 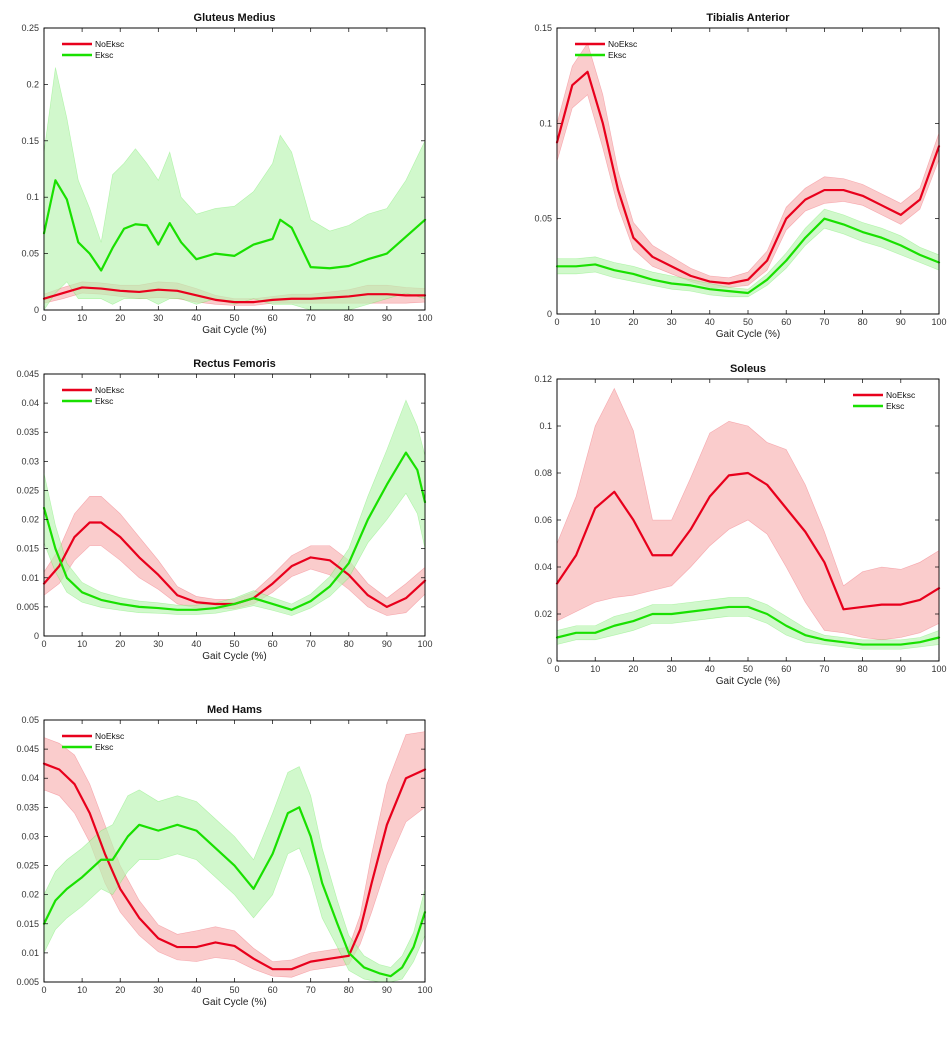 What do you see at coordinates (235, 18) in the screenshot?
I see `chart-title: Gluteus Medius` at bounding box center [235, 18].